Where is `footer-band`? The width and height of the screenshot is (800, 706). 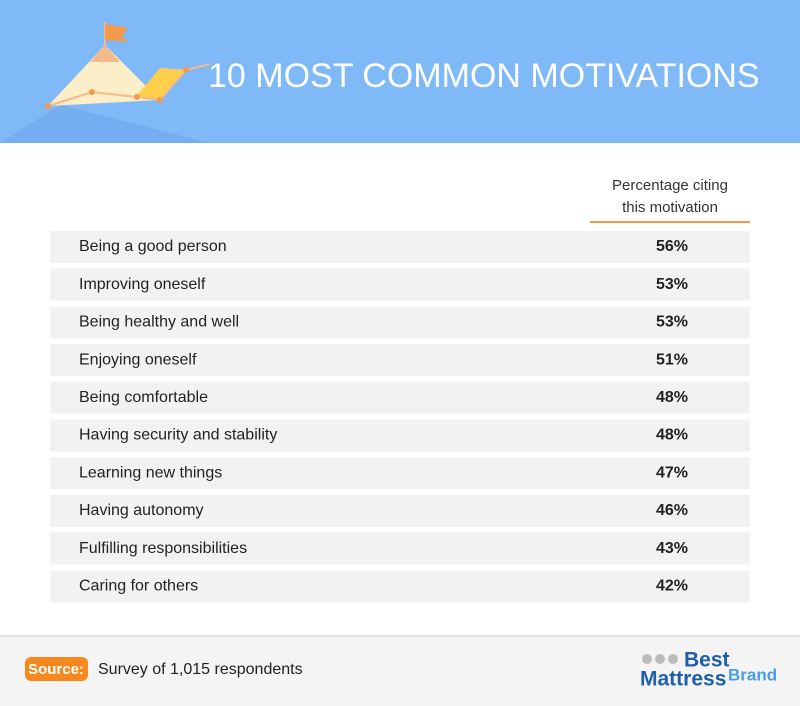 footer-band is located at coordinates (400, 671).